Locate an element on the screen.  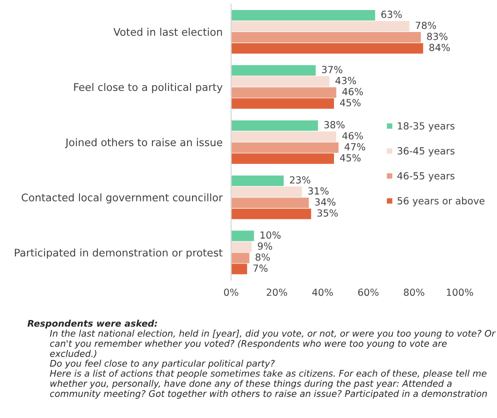
text: 31% is located at coordinates (318, 191).